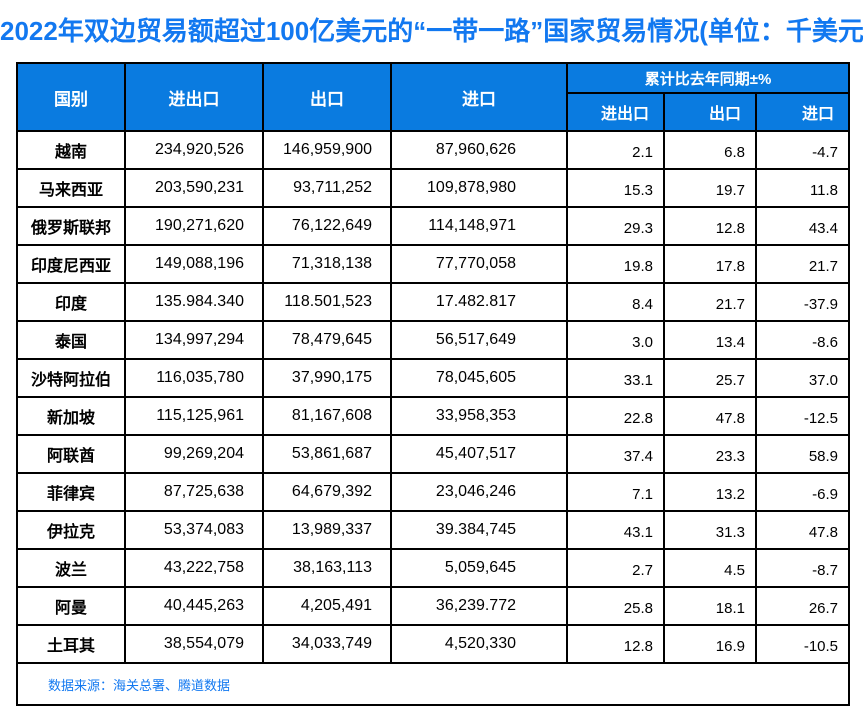 This screenshot has width=863, height=723. I want to click on header-row-2: 进出口 出口 进口, so click(434, 112).